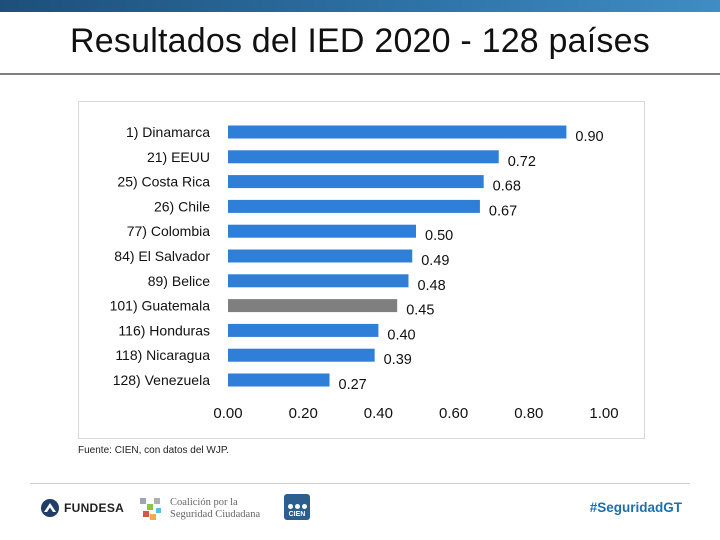  Describe the element at coordinates (589, 137) in the screenshot. I see `value-label-0: 0.90` at that location.